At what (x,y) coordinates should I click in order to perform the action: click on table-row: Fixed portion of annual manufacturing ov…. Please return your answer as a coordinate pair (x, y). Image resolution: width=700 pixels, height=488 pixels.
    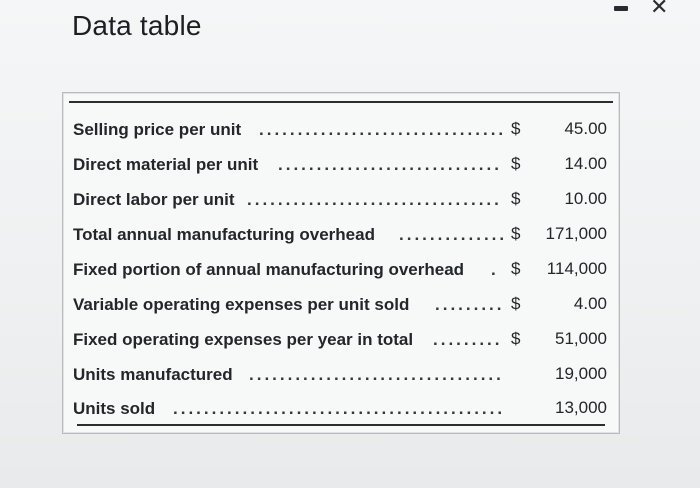
    Looking at the image, I should click on (341, 270).